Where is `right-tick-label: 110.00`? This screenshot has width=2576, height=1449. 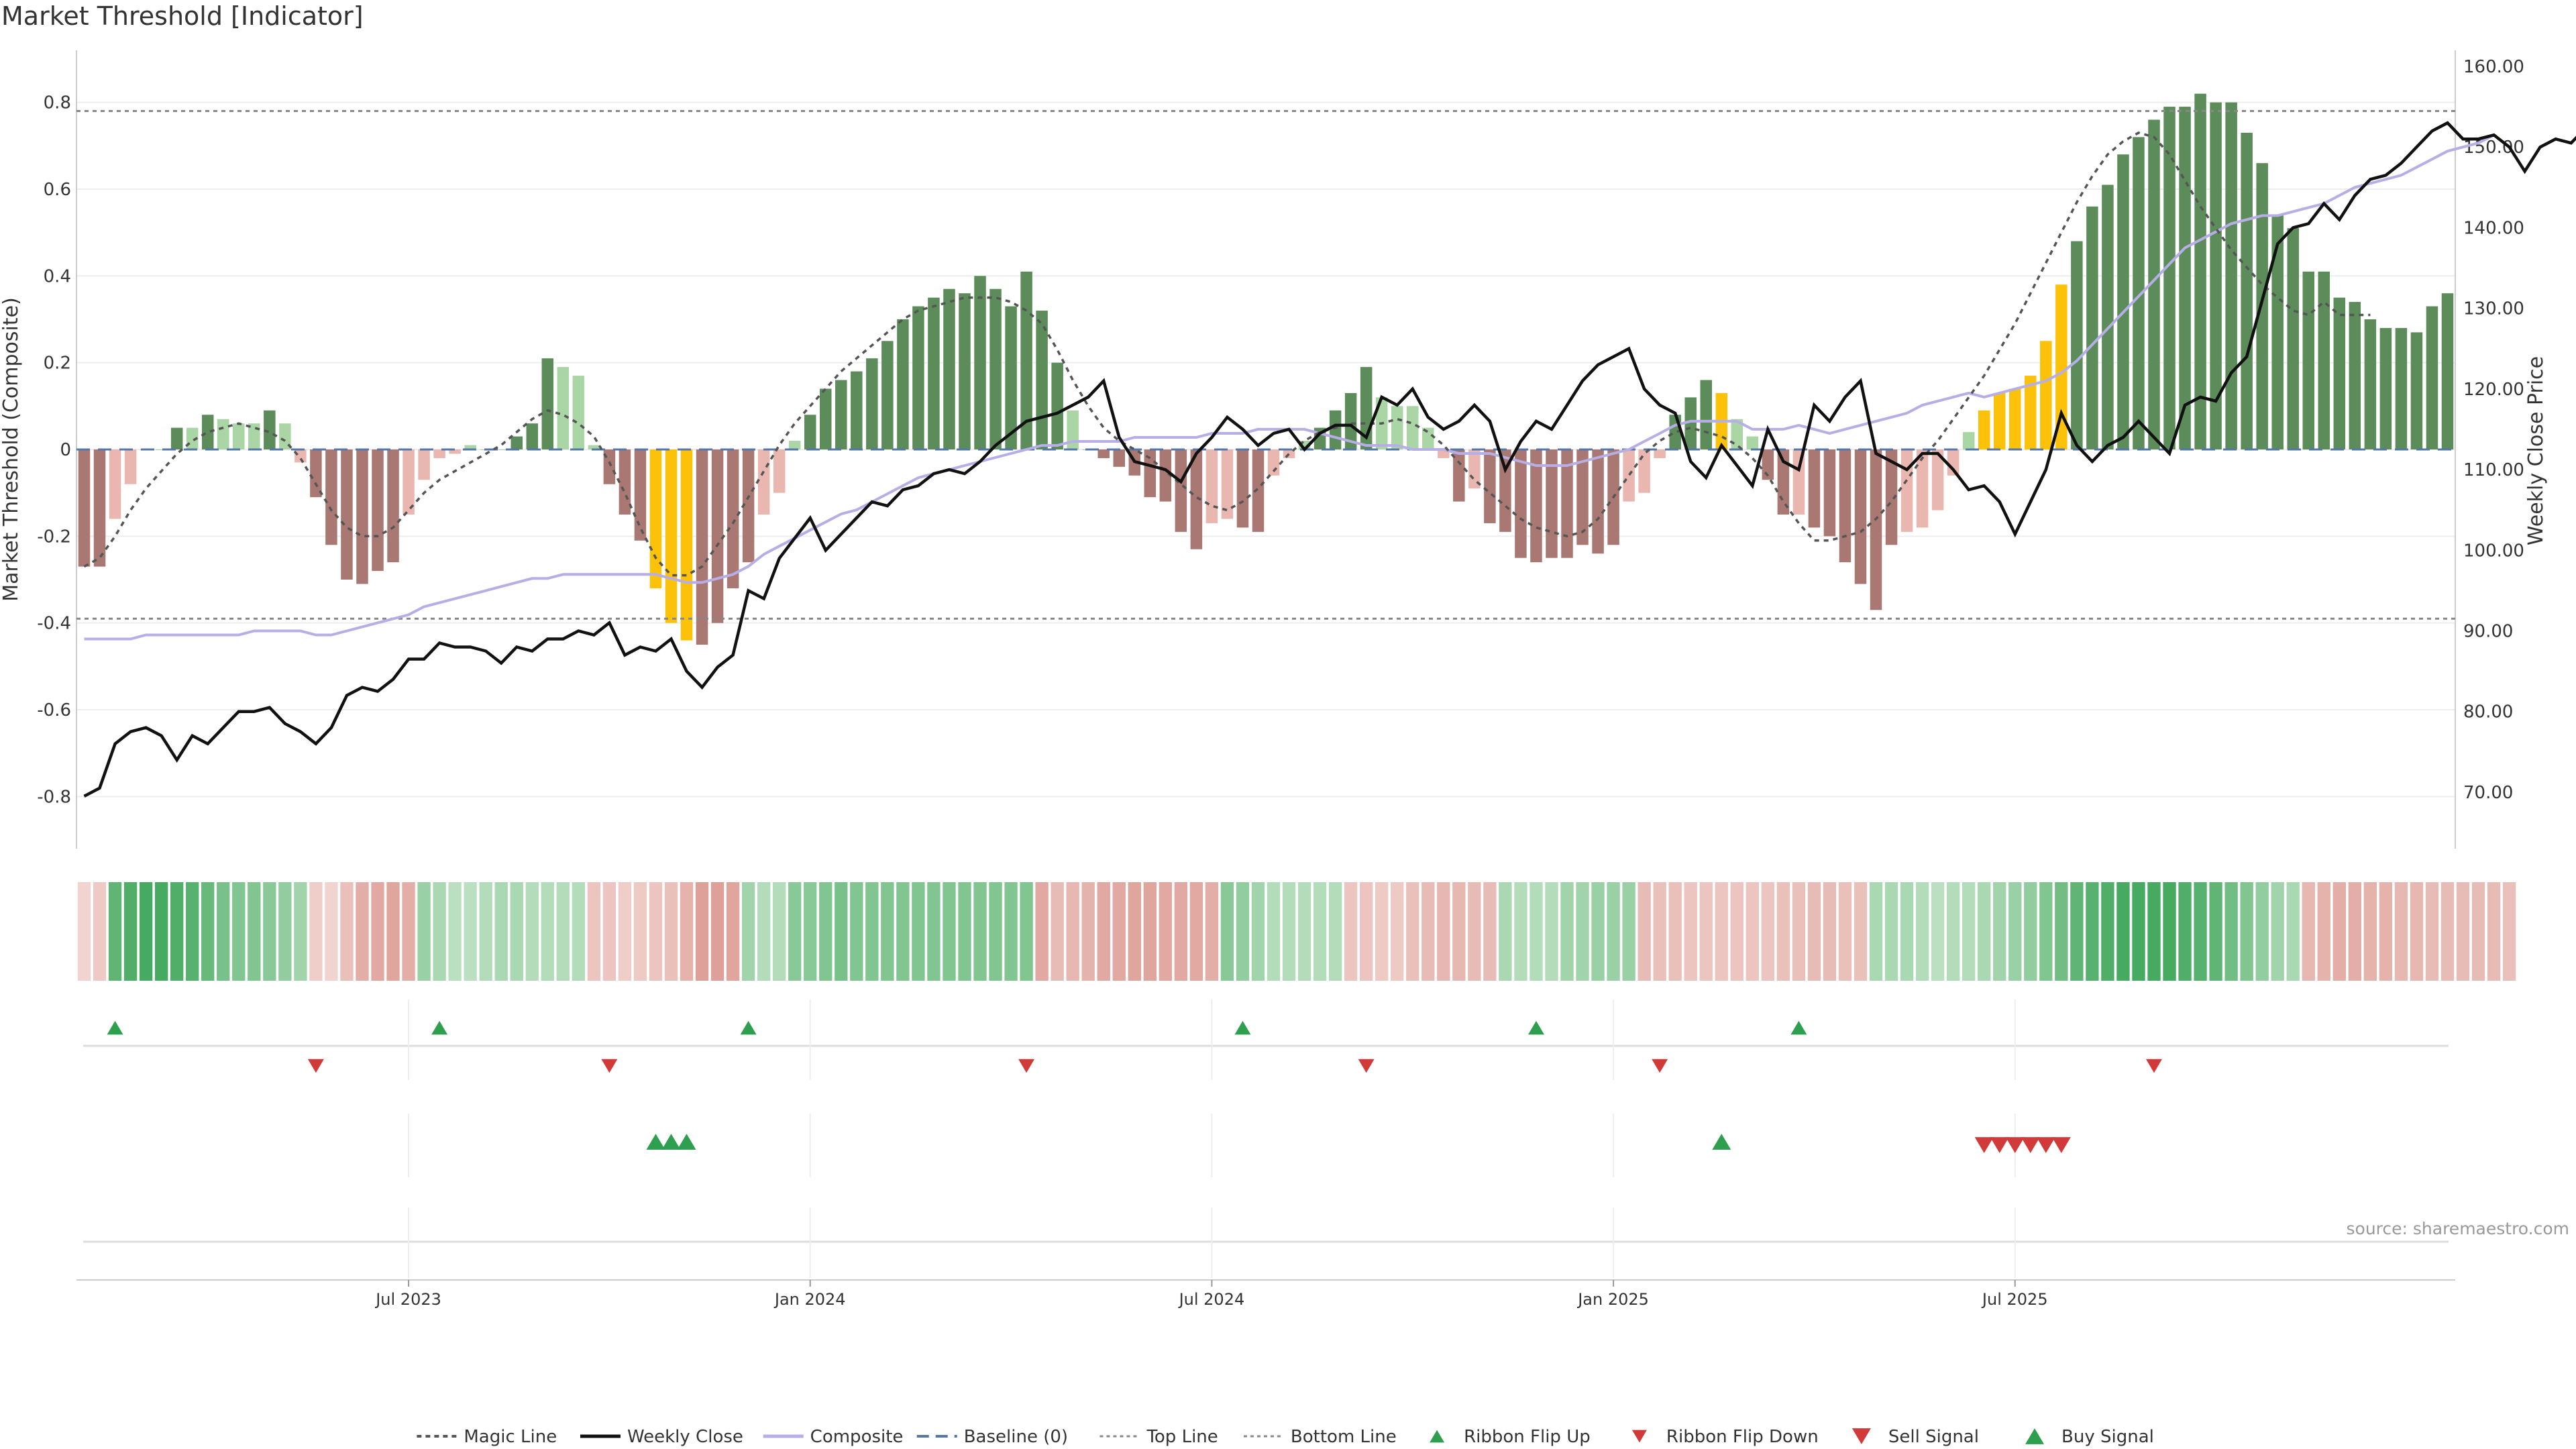 right-tick-label: 110.00 is located at coordinates (2493, 470).